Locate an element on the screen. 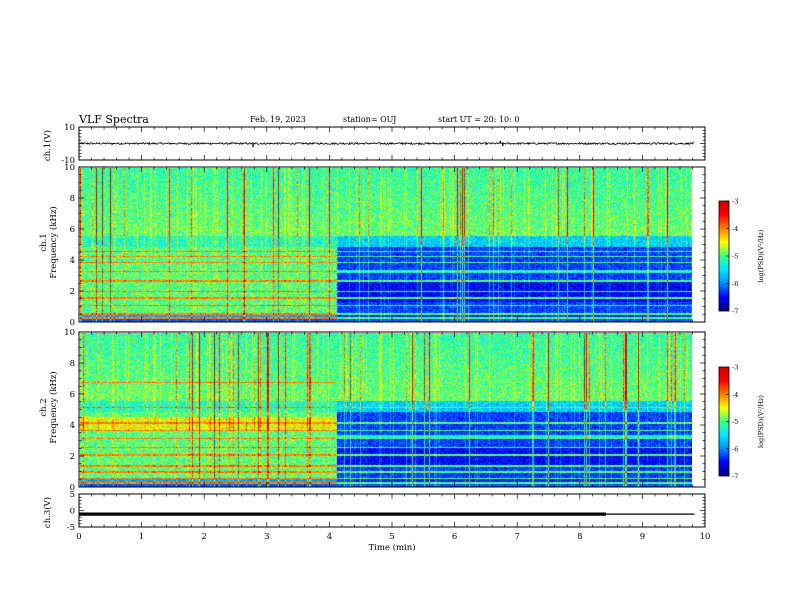 The width and height of the screenshot is (792, 612). ch1-spectrogram-ytick-label: 8 is located at coordinates (72, 199).